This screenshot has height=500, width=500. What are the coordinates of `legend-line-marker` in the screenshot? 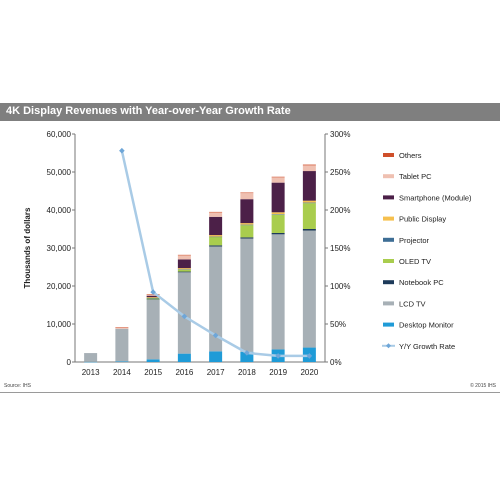 It's located at (388, 346).